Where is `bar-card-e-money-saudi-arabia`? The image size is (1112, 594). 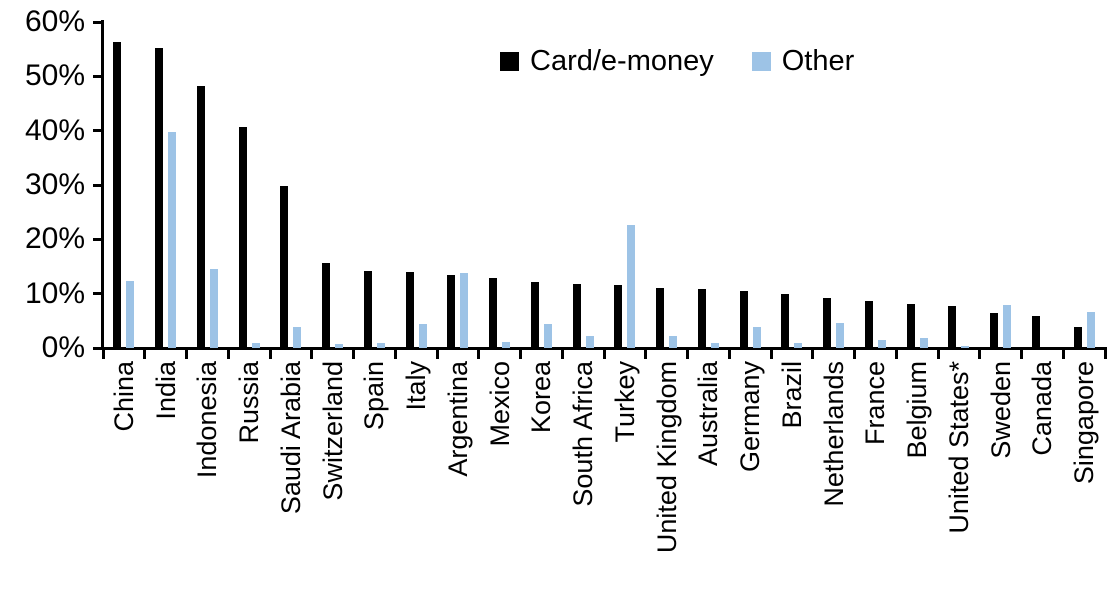 bar-card-e-money-saudi-arabia is located at coordinates (284, 267).